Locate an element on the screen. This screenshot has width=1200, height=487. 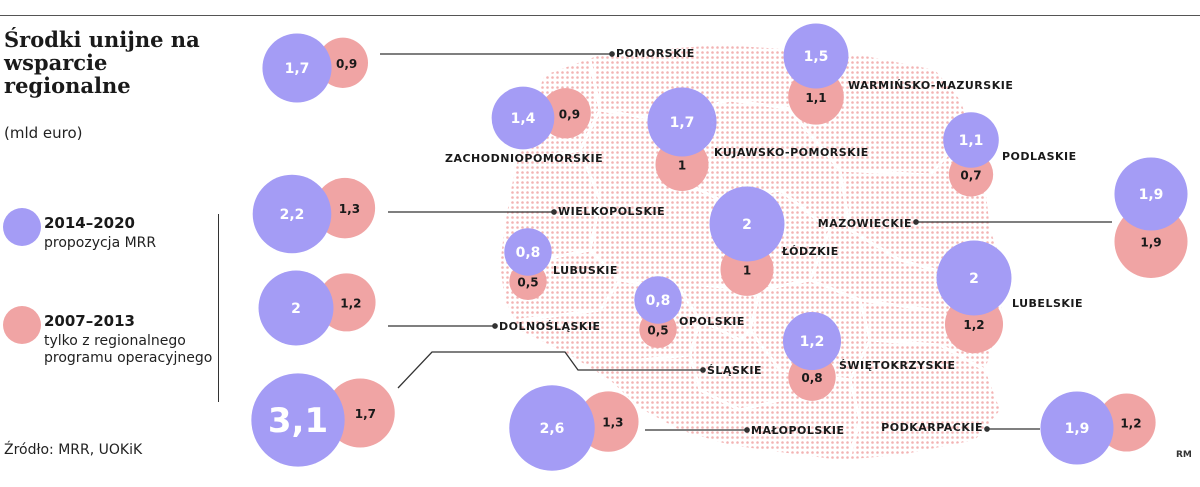
value-2014: 3,1 is located at coordinates (298, 421).